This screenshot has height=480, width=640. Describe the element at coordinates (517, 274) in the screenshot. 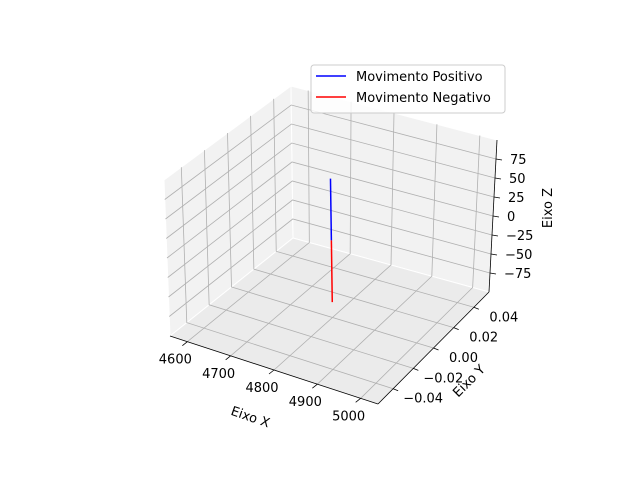

I see `z-tick-label: −75` at that location.